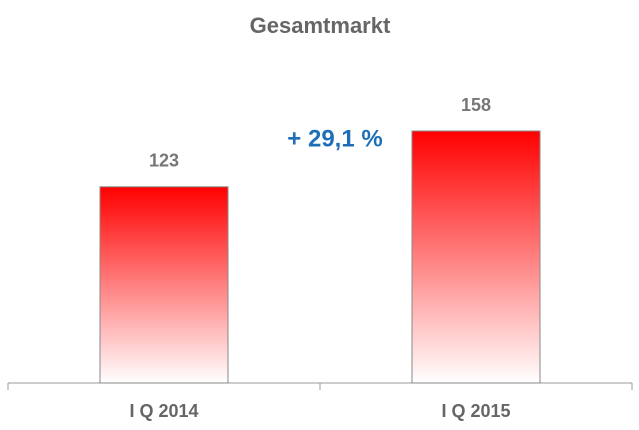  What do you see at coordinates (163, 411) in the screenshot?
I see `x-tick-label: I Q 2014` at bounding box center [163, 411].